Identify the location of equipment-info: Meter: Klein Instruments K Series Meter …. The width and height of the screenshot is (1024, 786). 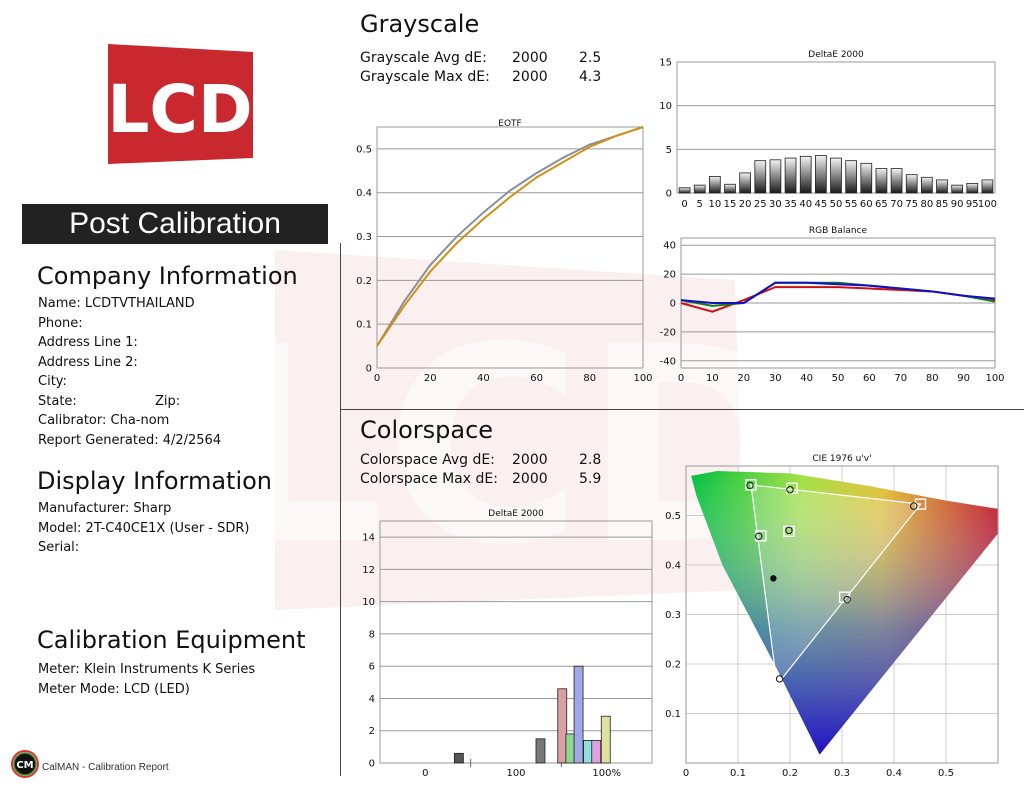
(146, 679).